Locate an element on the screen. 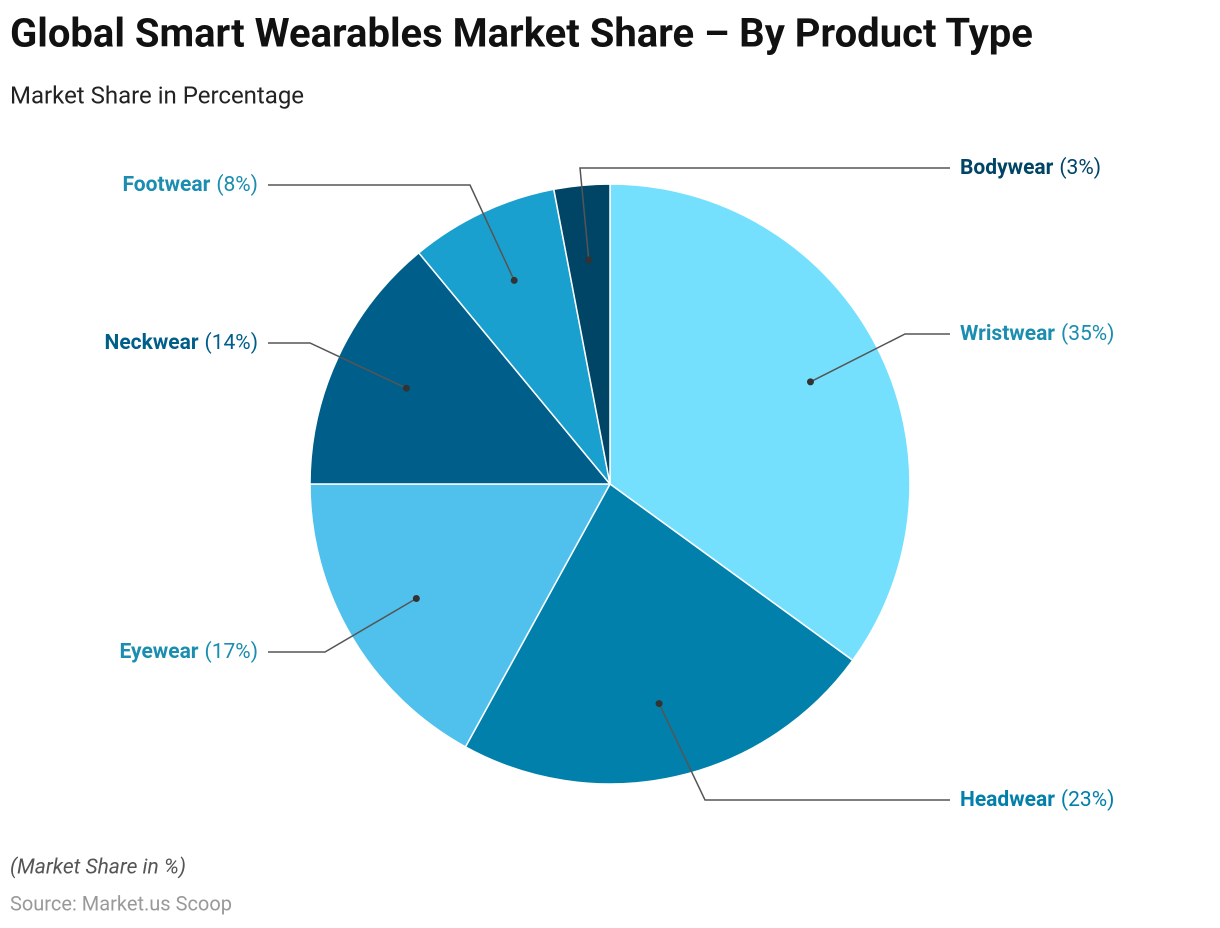 This screenshot has height=928, width=1220. slice-label: Bodywear (3%) is located at coordinates (1030, 168).